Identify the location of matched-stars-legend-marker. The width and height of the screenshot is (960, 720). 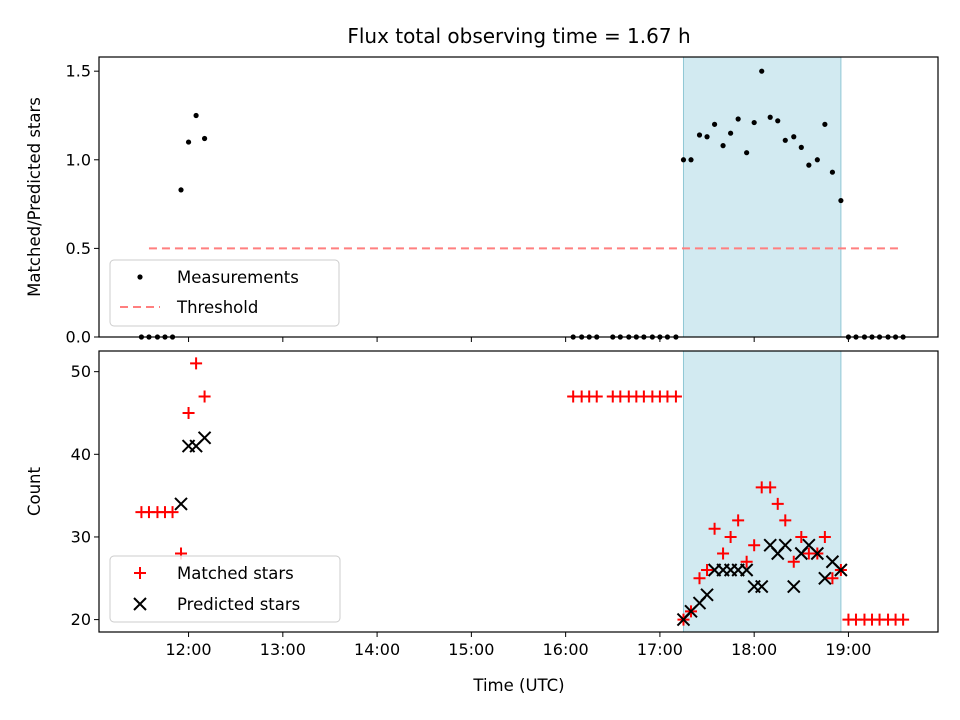
(140, 573).